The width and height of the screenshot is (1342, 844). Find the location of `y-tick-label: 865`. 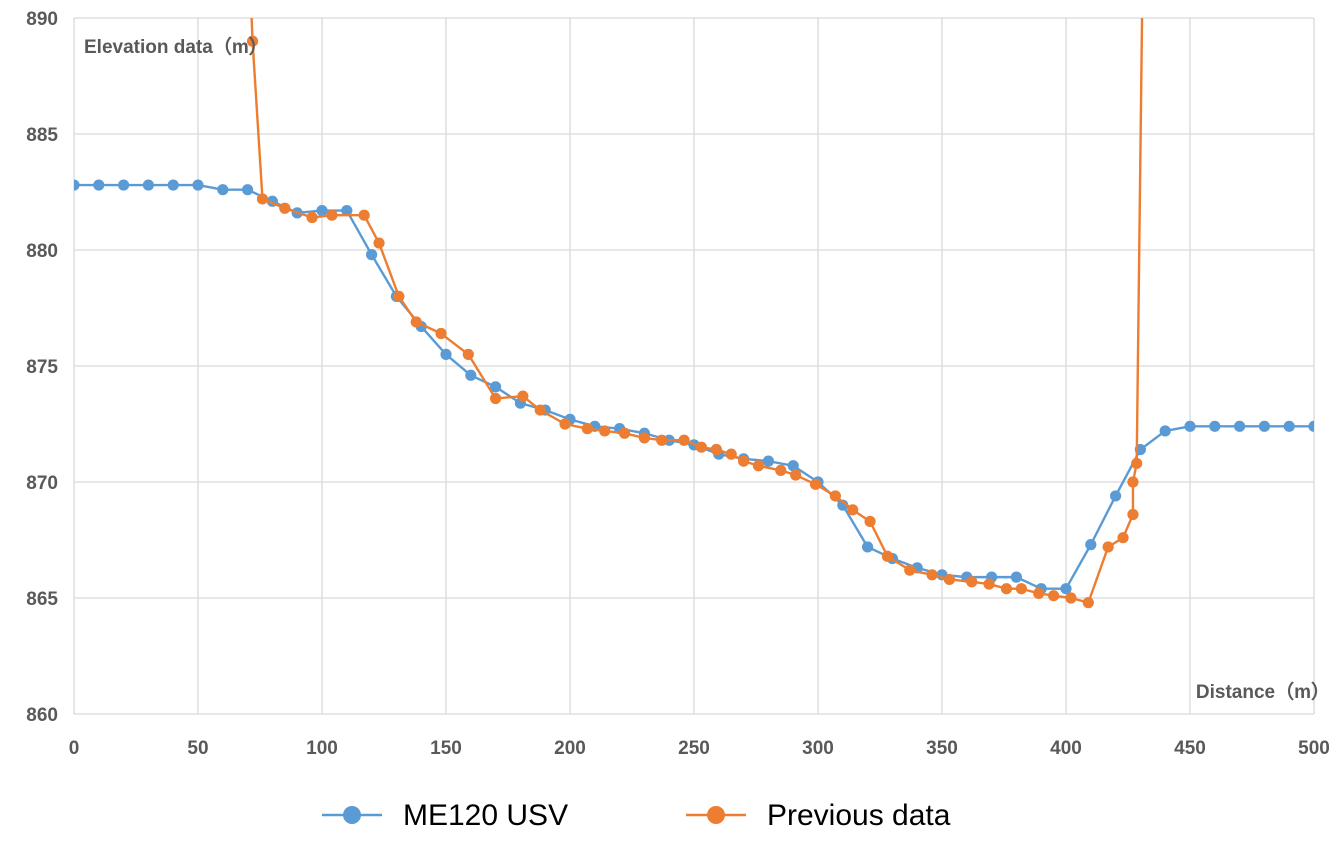

y-tick-label: 865 is located at coordinates (42, 599).